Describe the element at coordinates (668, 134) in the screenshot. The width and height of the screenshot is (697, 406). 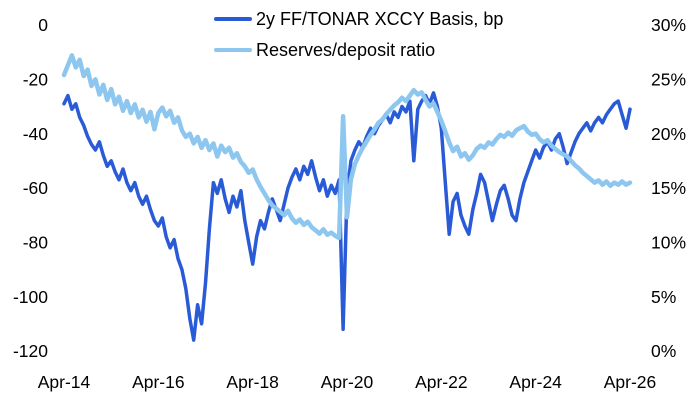
I see `right-axis-tick-label: 20%` at that location.